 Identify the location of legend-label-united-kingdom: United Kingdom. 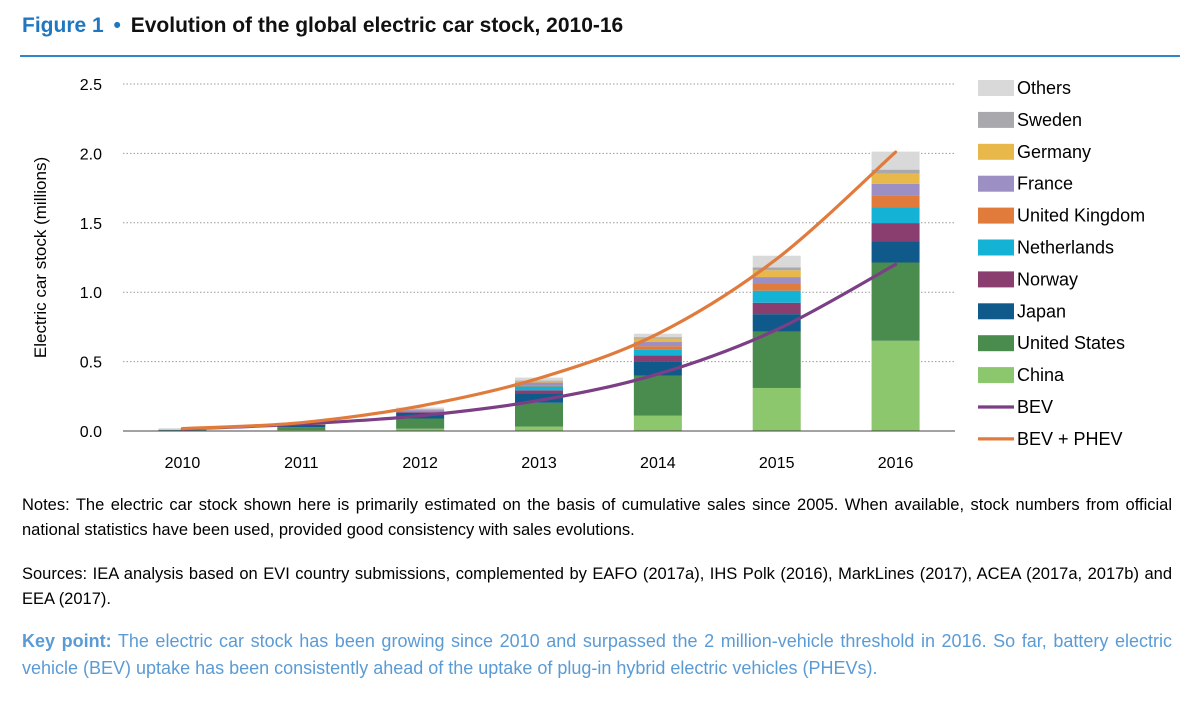
(1081, 216).